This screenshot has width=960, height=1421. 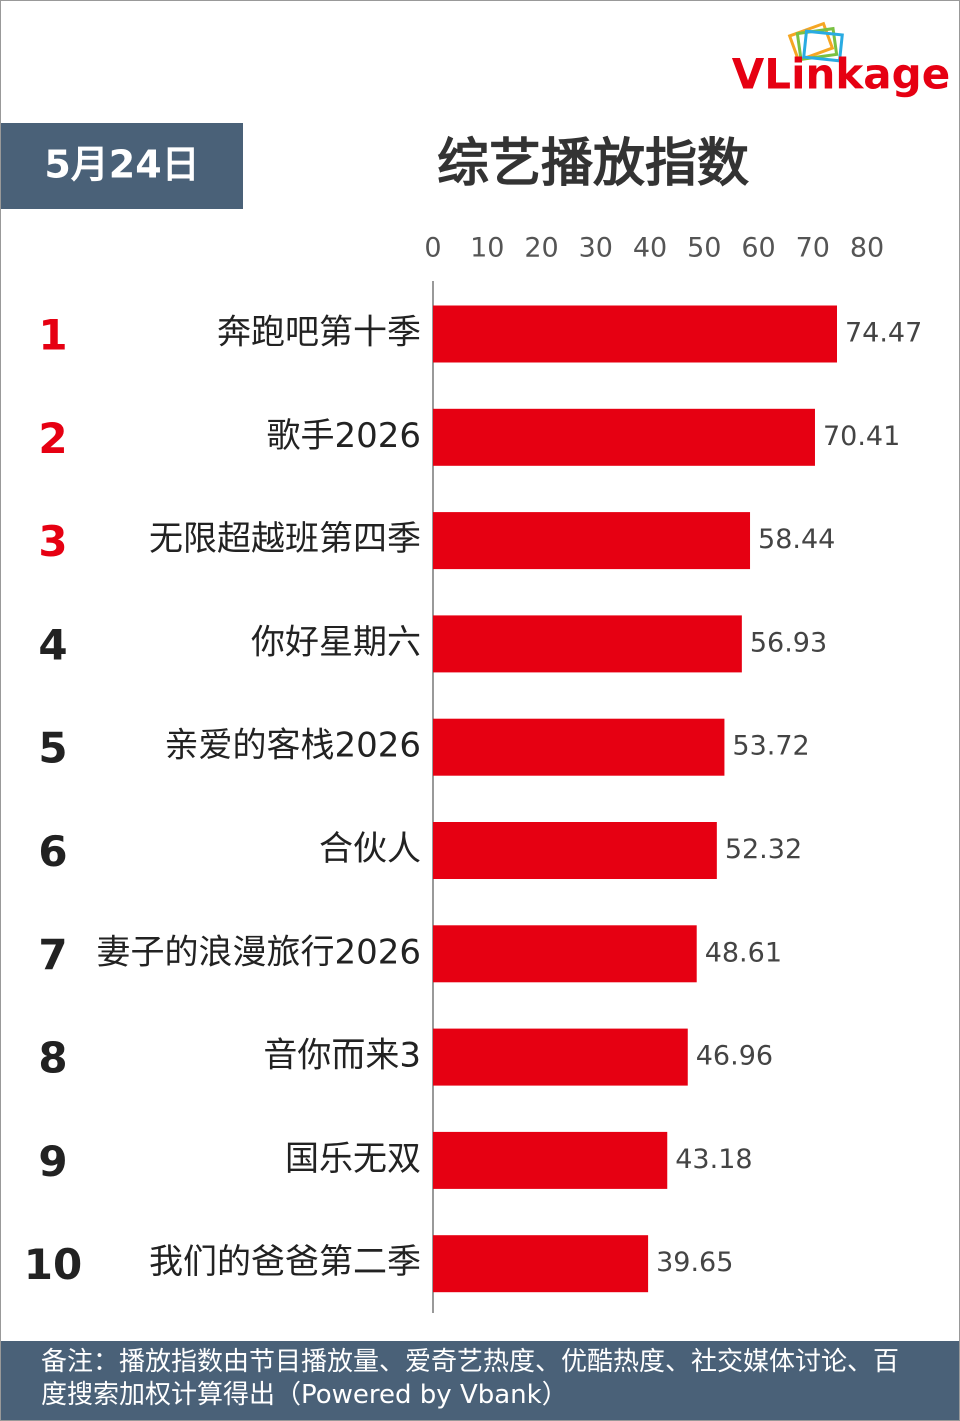 What do you see at coordinates (596, 248) in the screenshot?
I see `x-tick-label: 30` at bounding box center [596, 248].